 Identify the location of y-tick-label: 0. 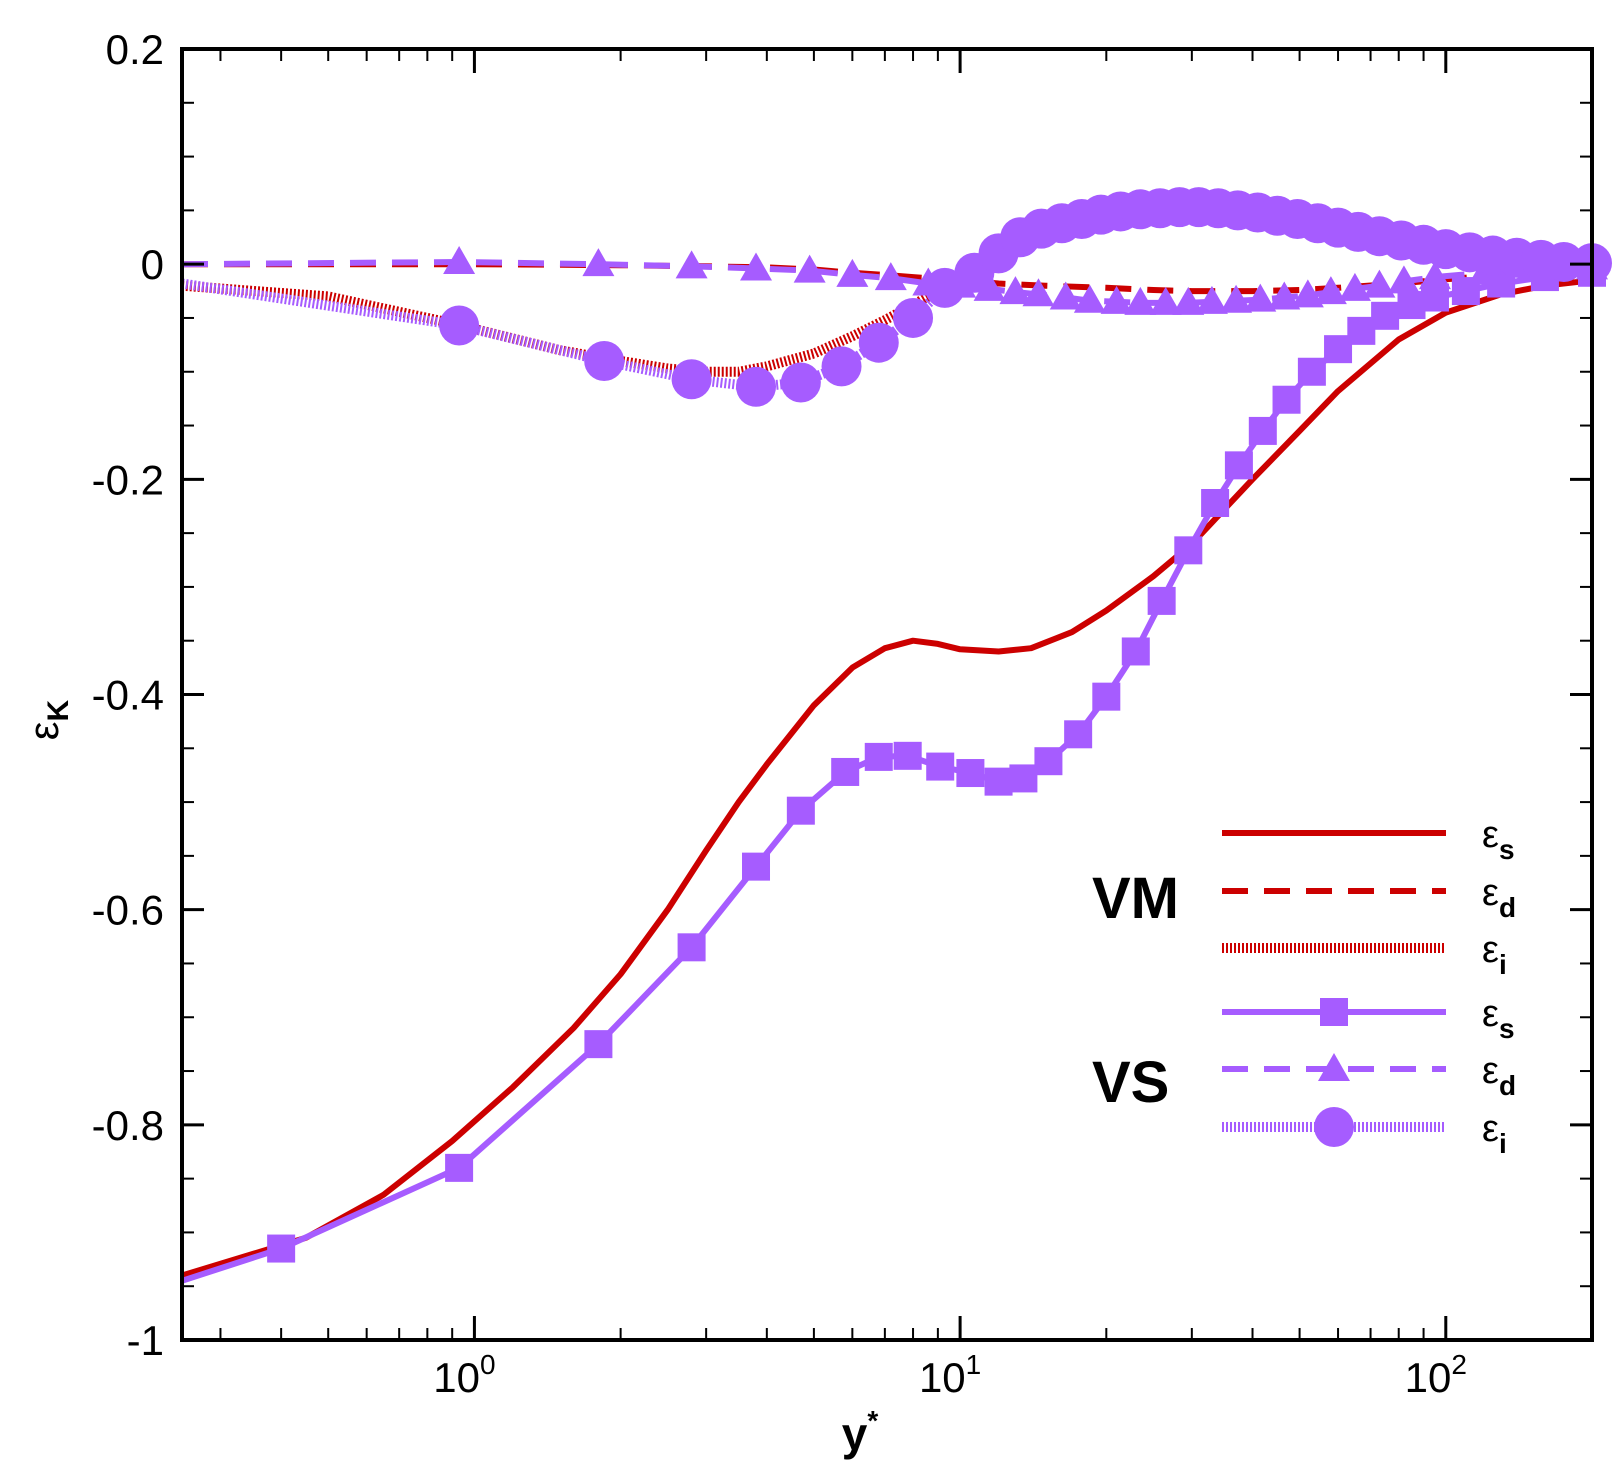
(152, 264).